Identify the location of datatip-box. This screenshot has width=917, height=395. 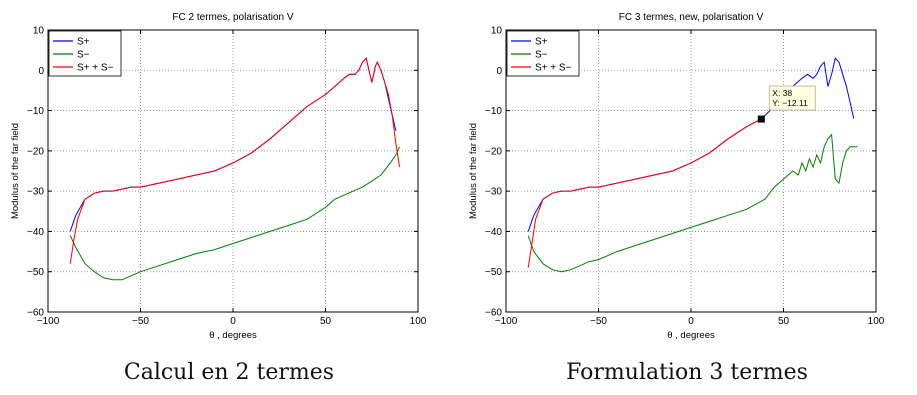
(792, 98).